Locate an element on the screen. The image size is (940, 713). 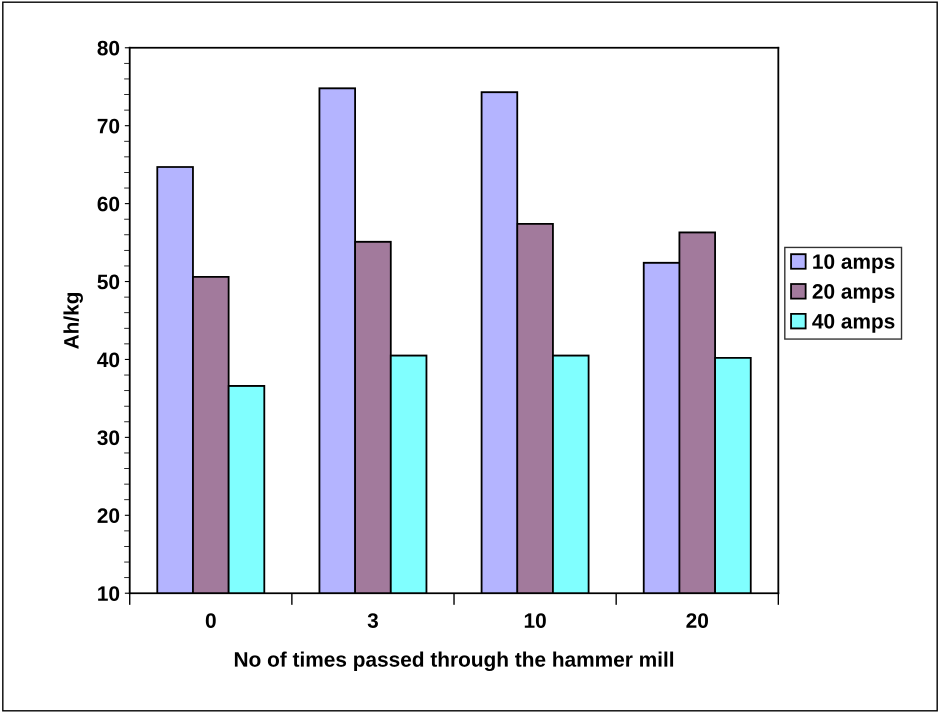
y-tick-label: 80 is located at coordinates (108, 48).